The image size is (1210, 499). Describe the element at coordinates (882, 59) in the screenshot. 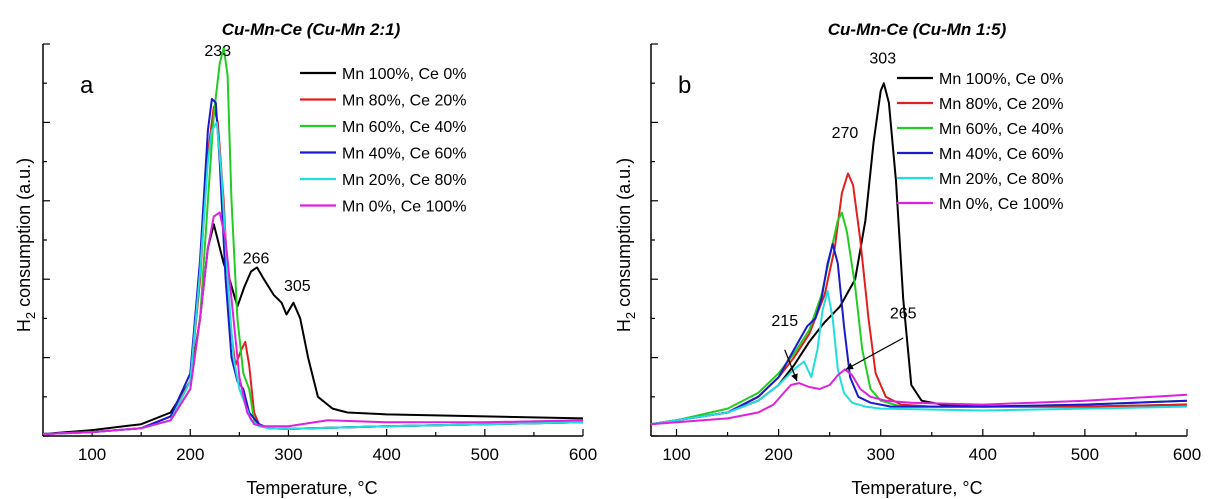

I see `peak-label: 303` at that location.